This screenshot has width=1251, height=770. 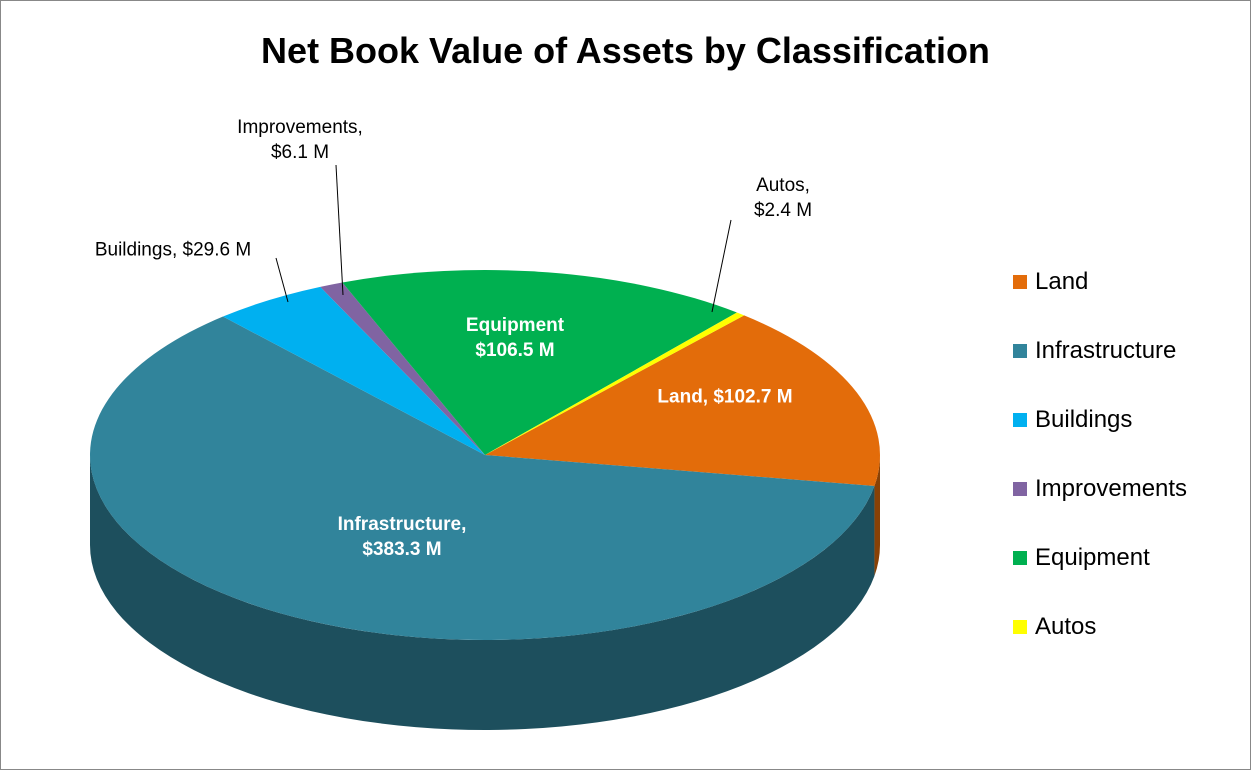 What do you see at coordinates (300, 140) in the screenshot?
I see `data-label: Improvements, $6.1 M` at bounding box center [300, 140].